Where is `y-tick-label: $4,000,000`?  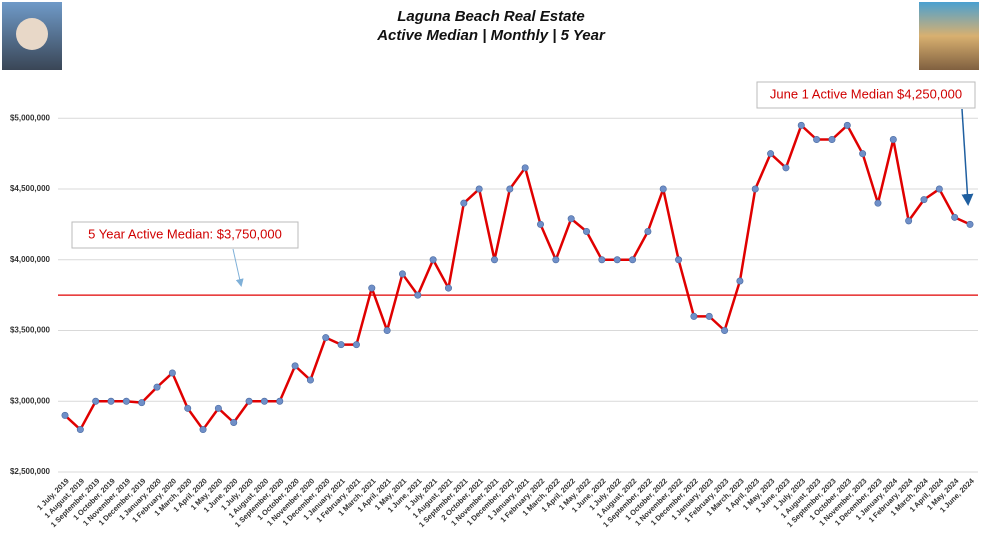
y-tick-label: $4,000,000 is located at coordinates (30, 259).